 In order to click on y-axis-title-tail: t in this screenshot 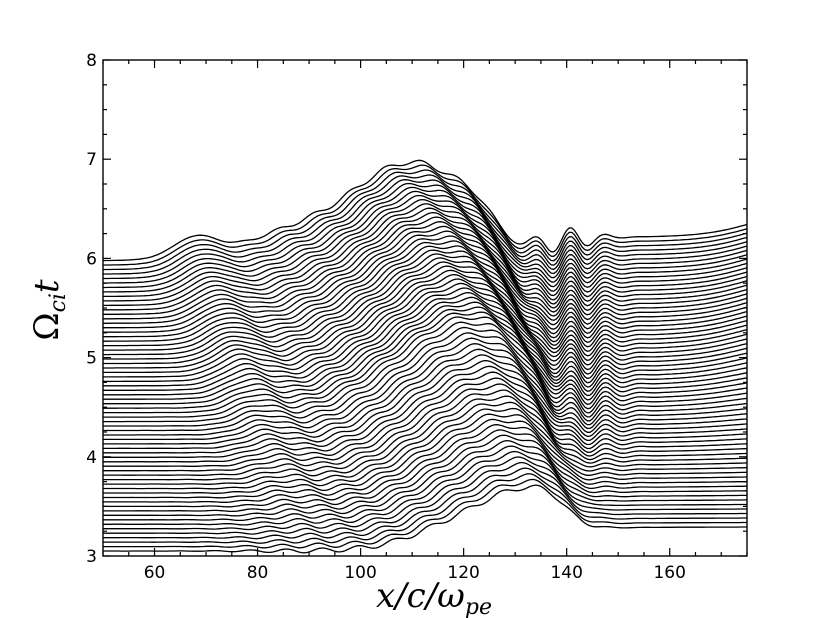, I will do `click(47, 286)`.